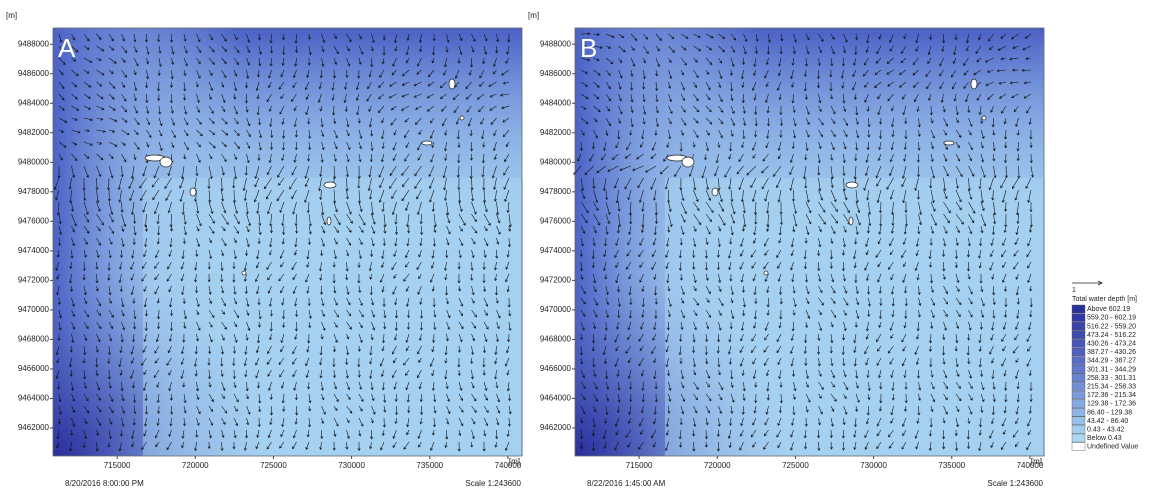  Describe the element at coordinates (1111, 395) in the screenshot. I see `legend-label: 172.36 - 215.34` at that location.